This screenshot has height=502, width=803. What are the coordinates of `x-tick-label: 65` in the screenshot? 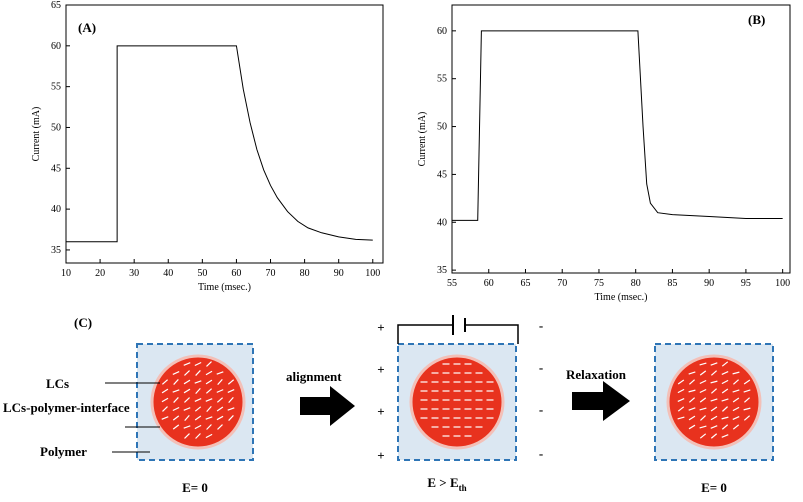 It's located at (525, 283).